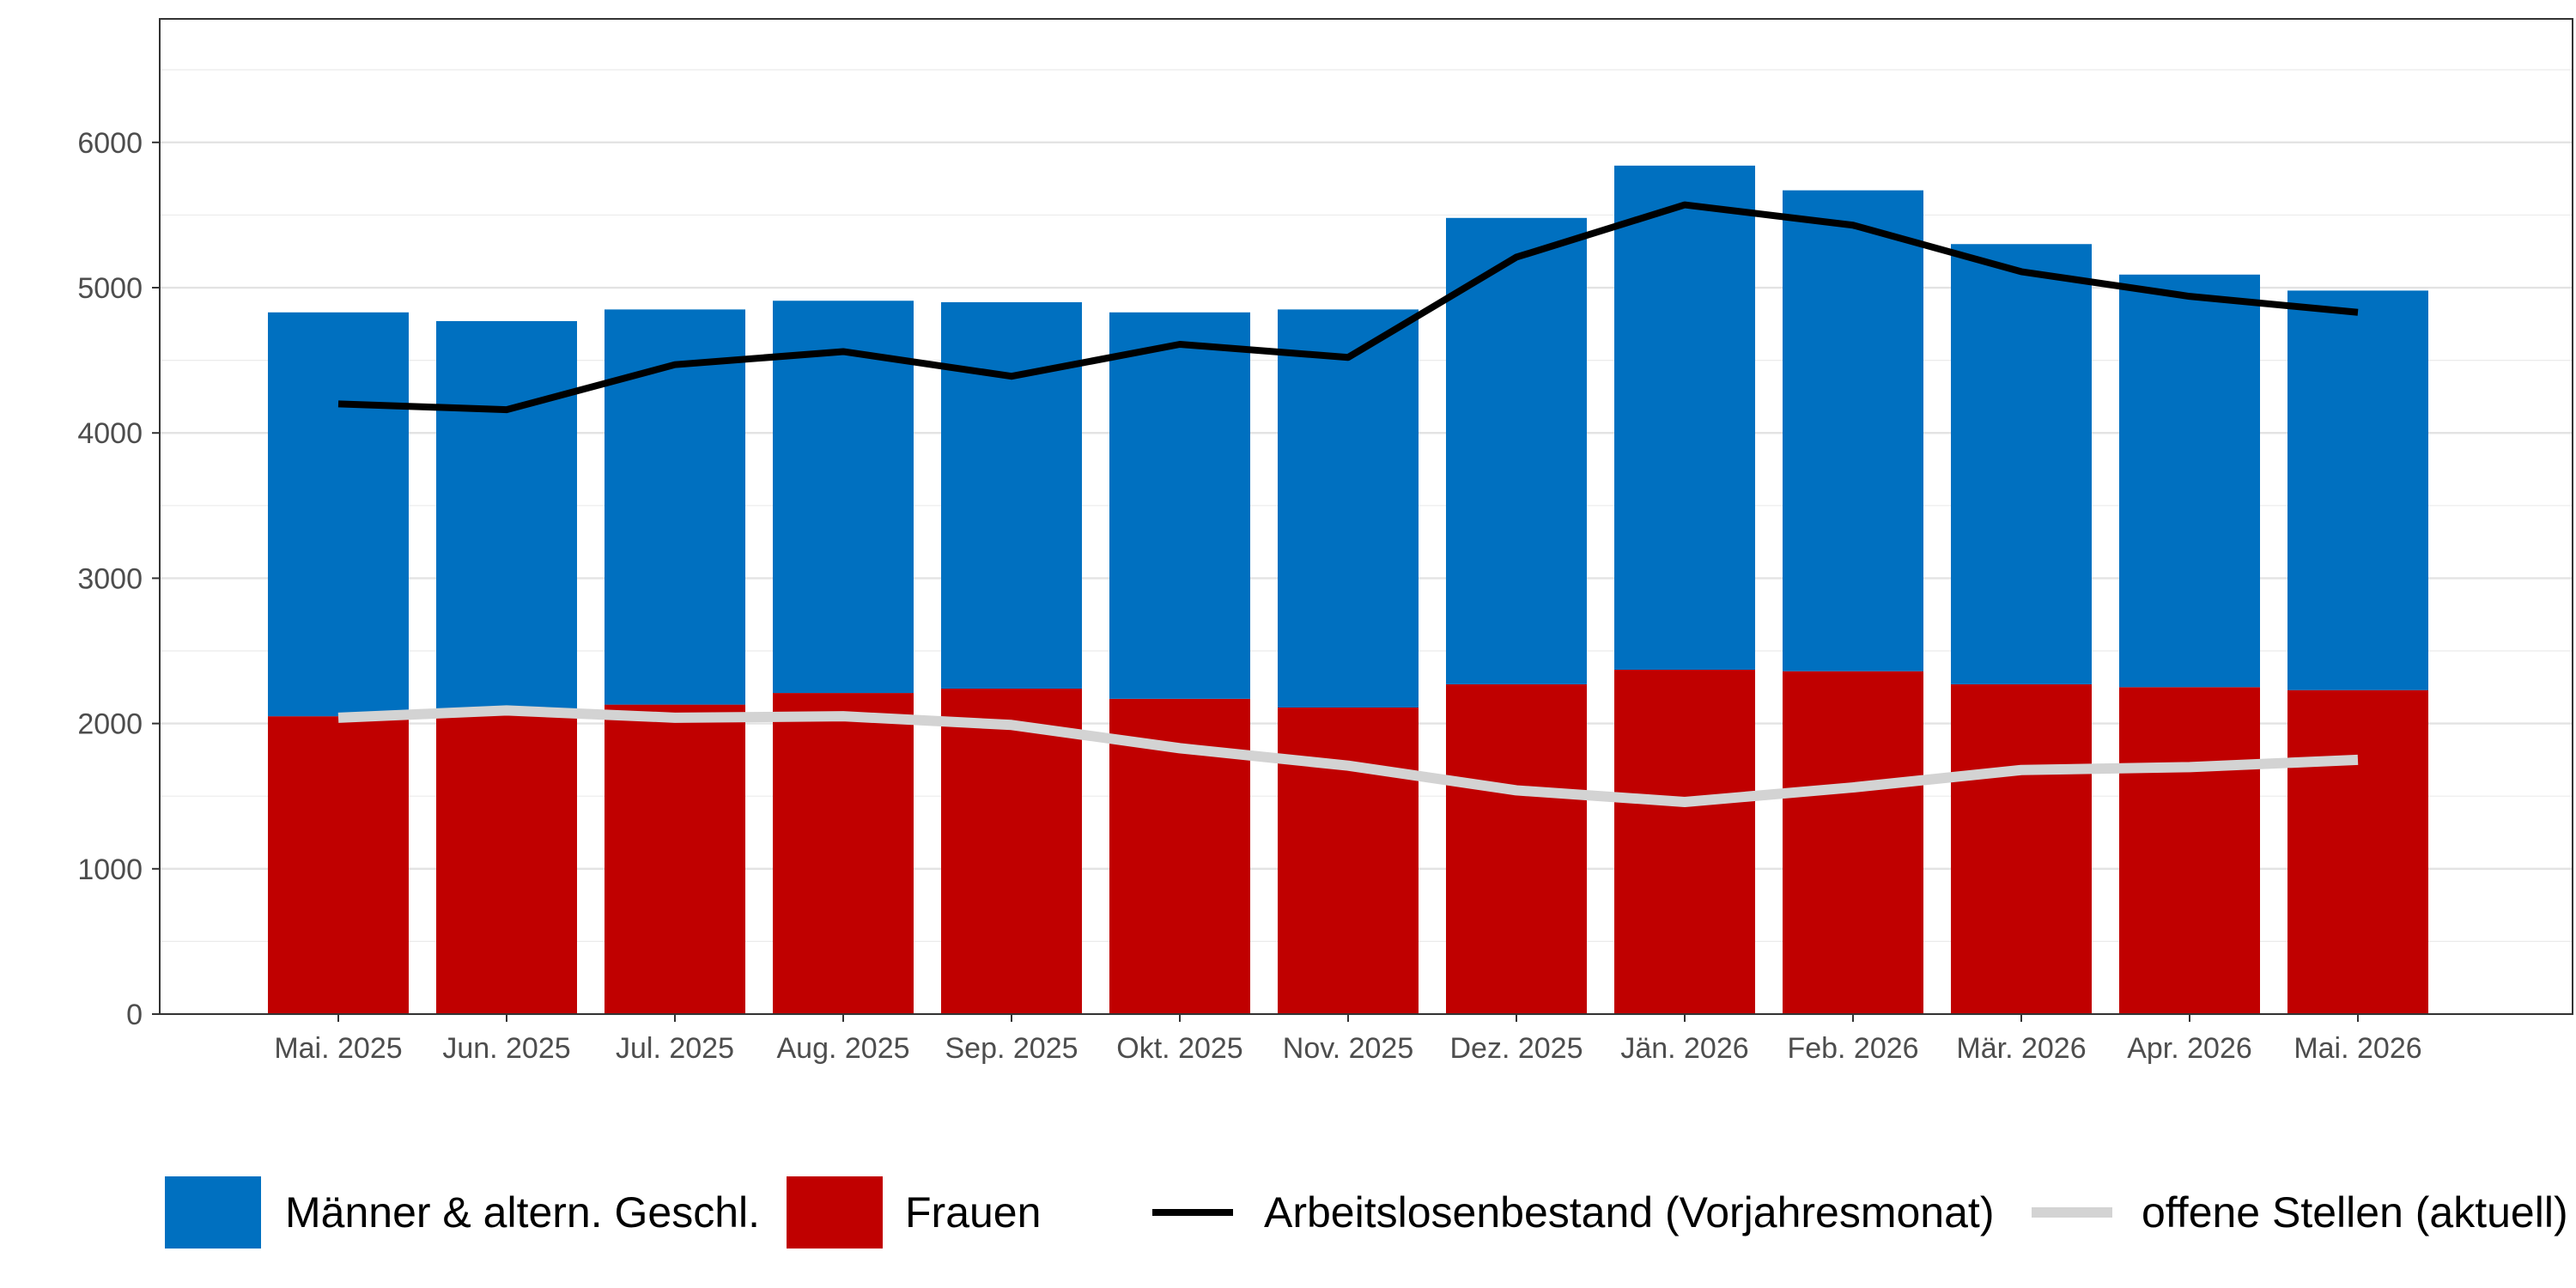  What do you see at coordinates (2189, 1049) in the screenshot?
I see `x-tick-label: Apr. 2026` at bounding box center [2189, 1049].